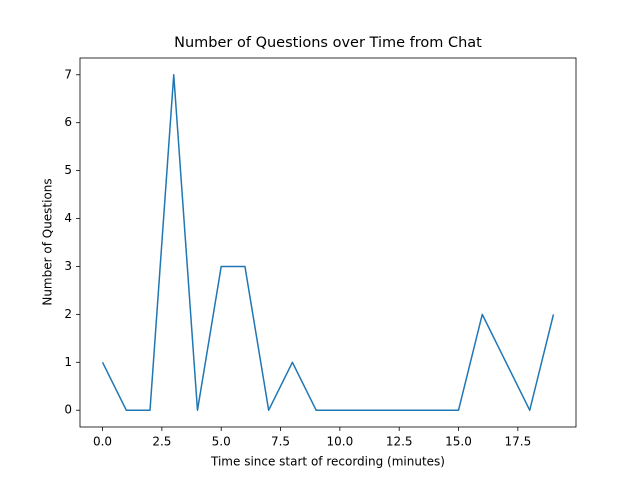 Image resolution: width=640 pixels, height=480 pixels. Describe the element at coordinates (328, 43) in the screenshot. I see `chart-title: Number of Questions over Time from Chat` at that location.